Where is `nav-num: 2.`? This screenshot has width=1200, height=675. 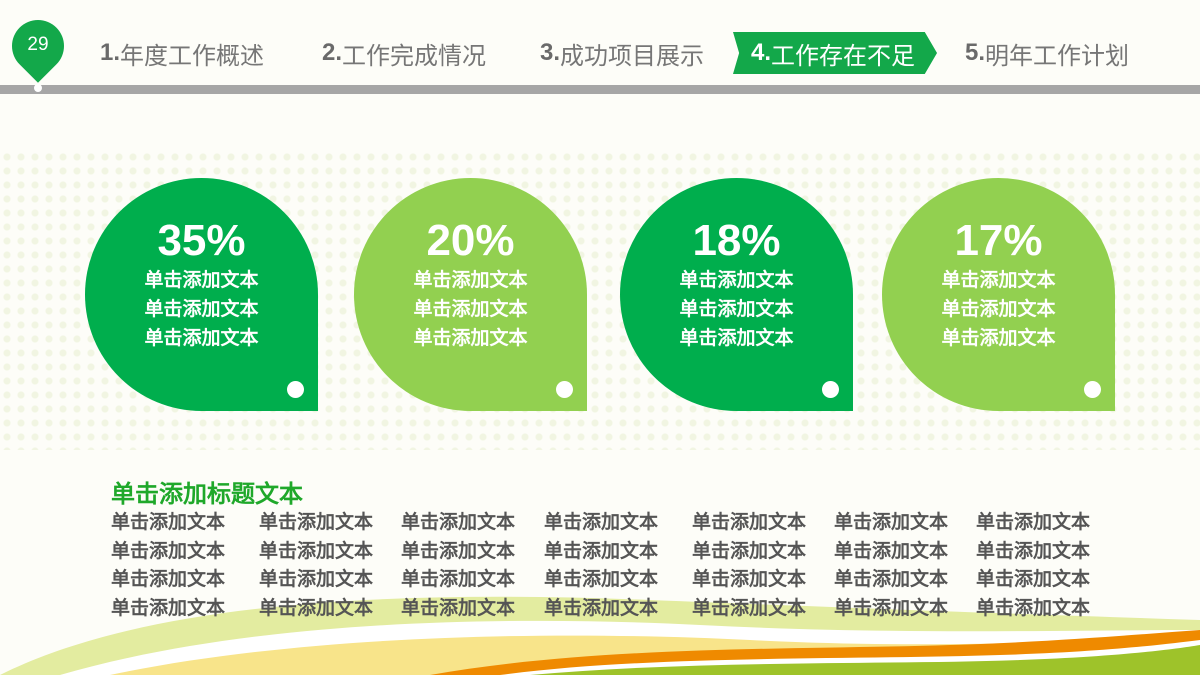
nav-num: 2. is located at coordinates (332, 52).